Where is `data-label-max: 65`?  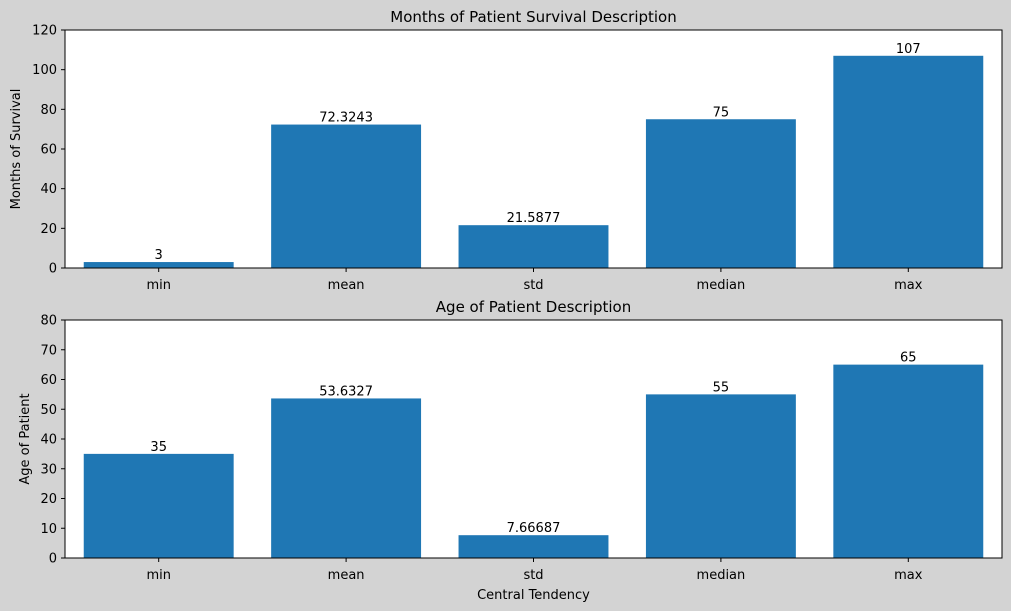 data-label-max: 65 is located at coordinates (908, 358).